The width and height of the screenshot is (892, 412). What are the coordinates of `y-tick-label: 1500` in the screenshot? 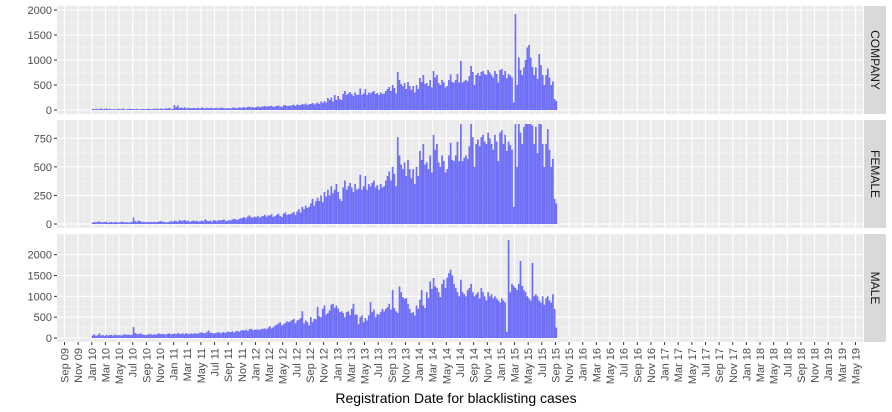 It's located at (40, 277).